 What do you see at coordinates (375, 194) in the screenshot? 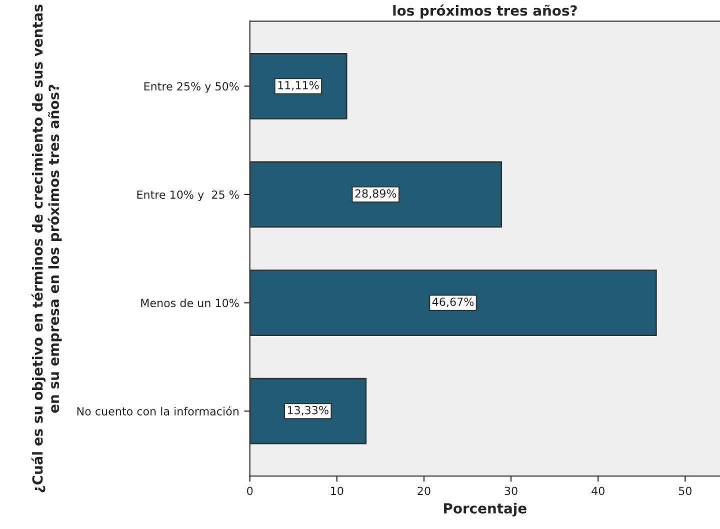
I see `data-label: 28,89%` at bounding box center [375, 194].